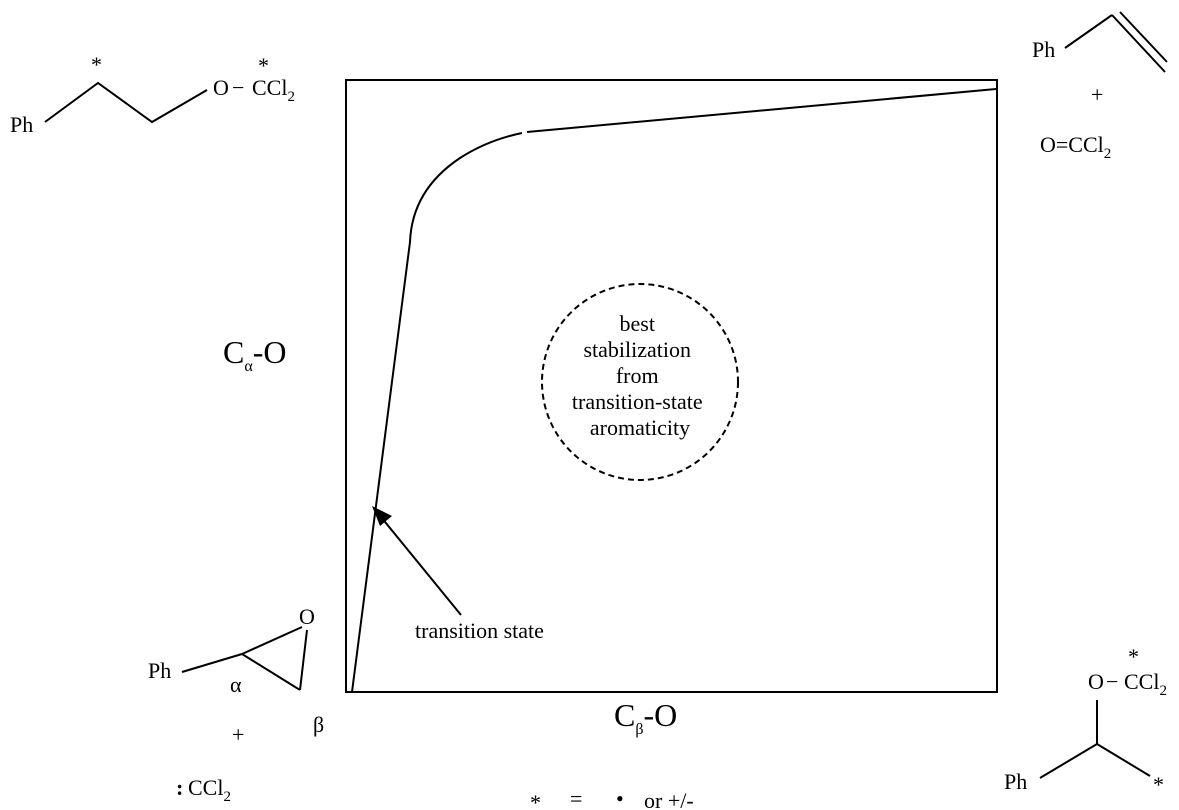 This screenshot has height=810, width=1179. Describe the element at coordinates (318, 724) in the screenshot. I see `beta-label: β` at that location.